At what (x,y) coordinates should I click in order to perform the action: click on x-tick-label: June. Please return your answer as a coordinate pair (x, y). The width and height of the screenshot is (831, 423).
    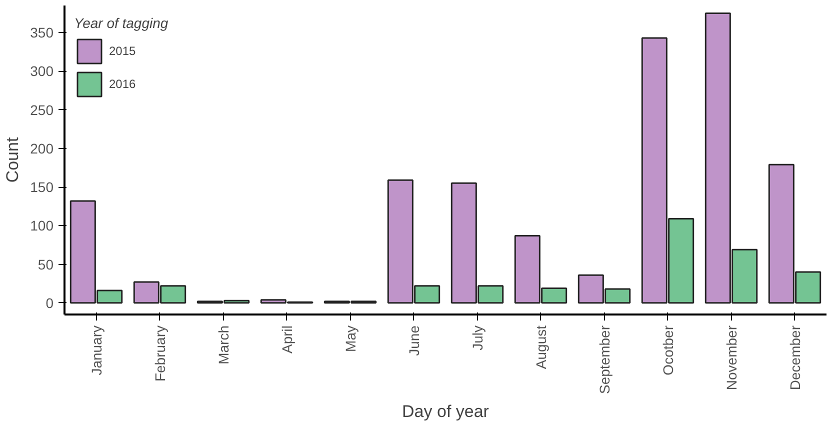
    Looking at the image, I should click on (414, 340).